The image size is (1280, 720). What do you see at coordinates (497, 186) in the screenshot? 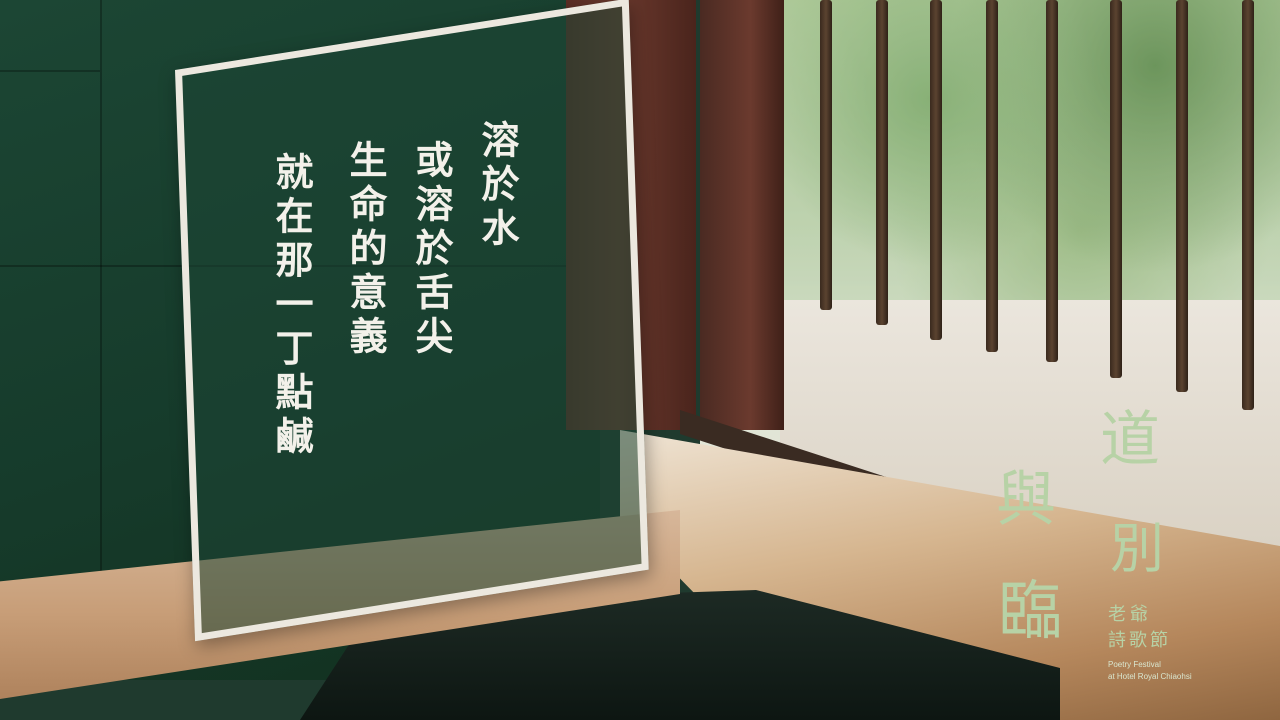
I see `poem-line: 溶於水` at bounding box center [497, 186].